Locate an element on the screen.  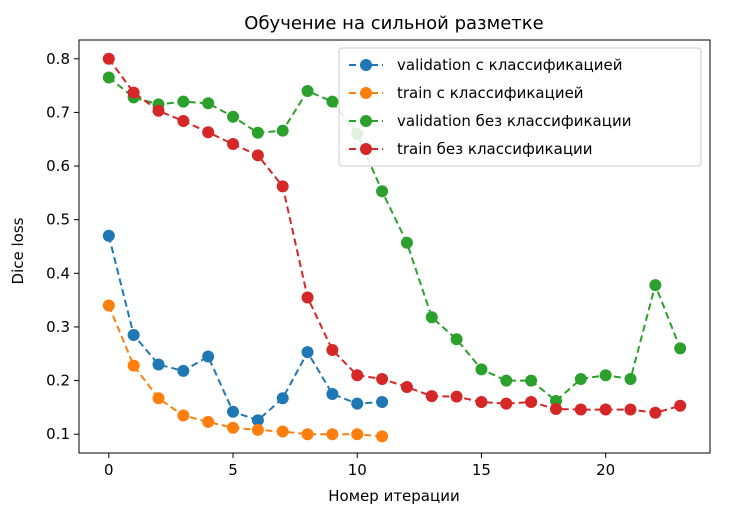
x-axis-ticks: 0 5 10 15 20 is located at coordinates (359, 466).